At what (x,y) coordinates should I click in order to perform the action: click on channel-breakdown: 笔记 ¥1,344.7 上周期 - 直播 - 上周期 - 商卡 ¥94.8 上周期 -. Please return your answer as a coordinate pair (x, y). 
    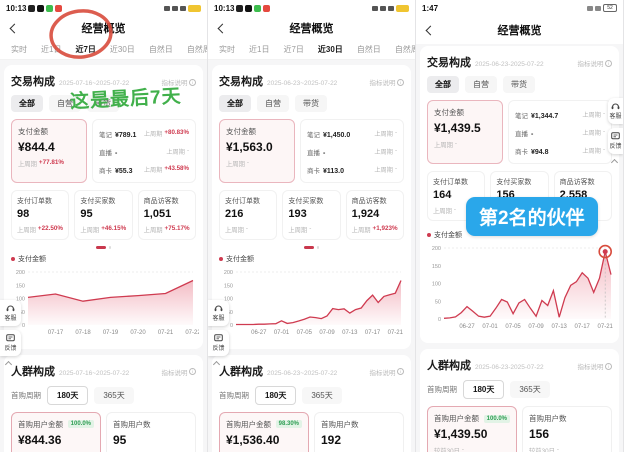
    Looking at the image, I should click on (560, 132).